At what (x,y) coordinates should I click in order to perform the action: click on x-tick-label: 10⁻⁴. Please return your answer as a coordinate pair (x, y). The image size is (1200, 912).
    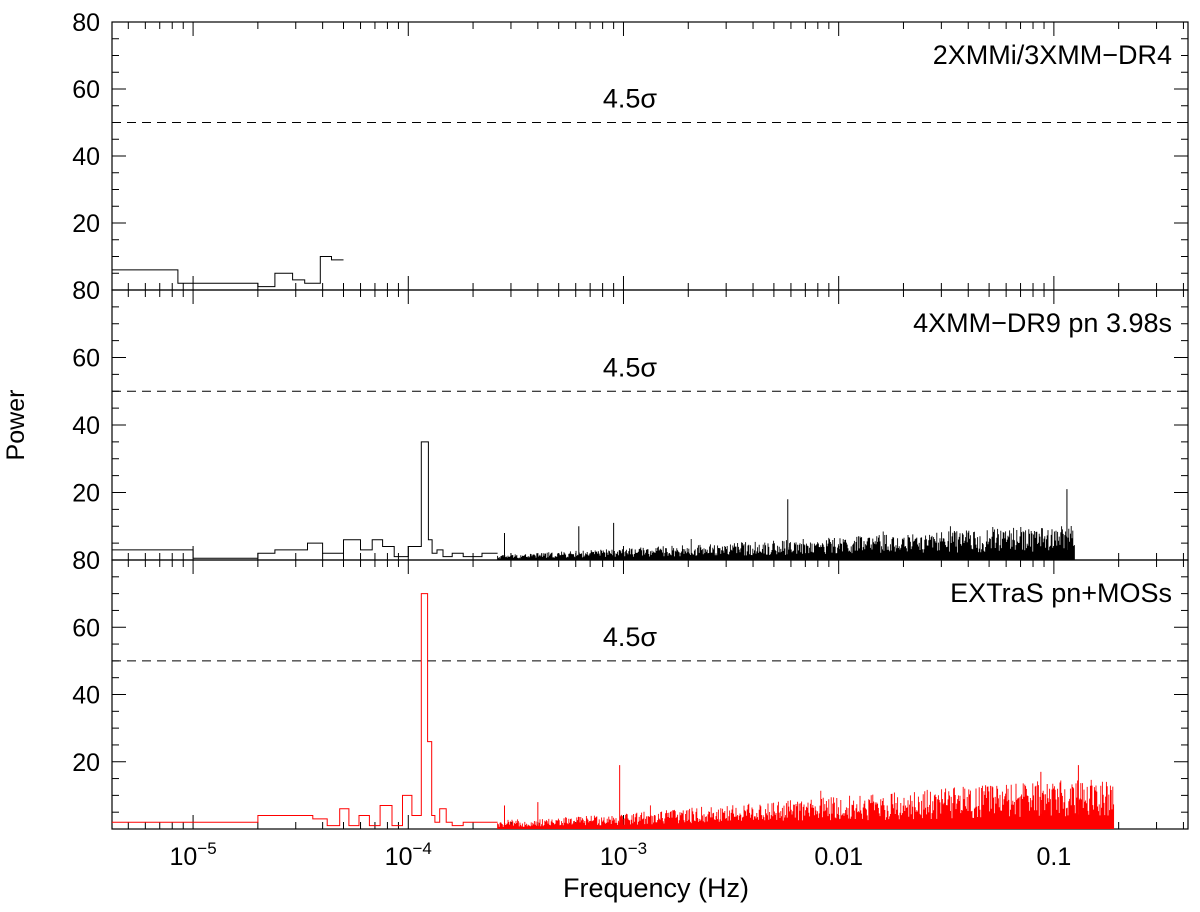
    Looking at the image, I should click on (408, 855).